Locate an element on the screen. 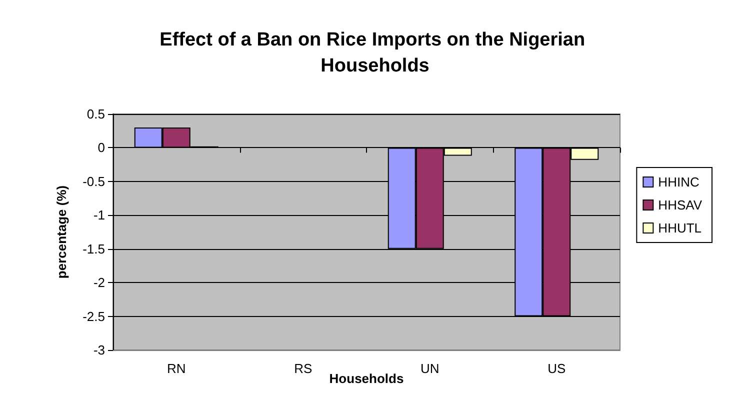 The width and height of the screenshot is (730, 410). y-axis-title: percentage (%) is located at coordinates (61, 232).